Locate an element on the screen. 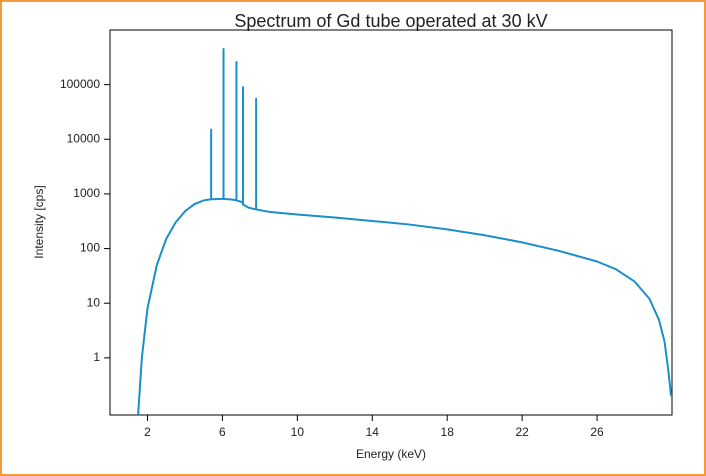  y-tick-label: 1000 is located at coordinates (86, 193).